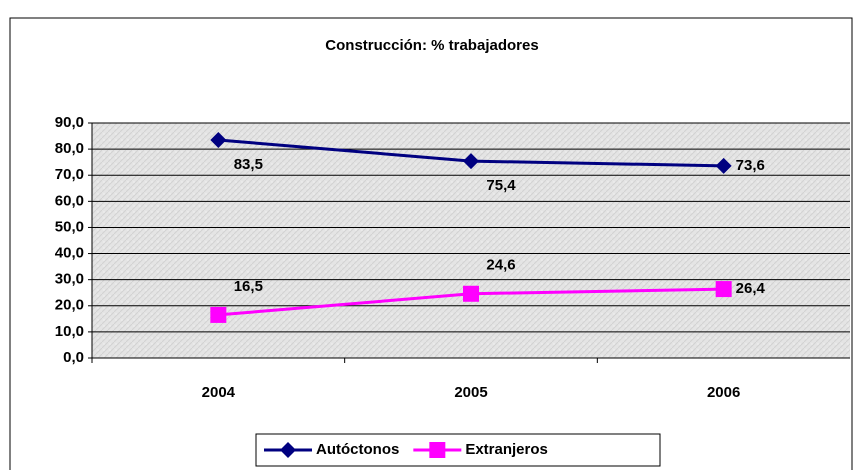 This screenshot has width=857, height=470. What do you see at coordinates (219, 392) in the screenshot?
I see `x-tick-label: 2004` at bounding box center [219, 392].